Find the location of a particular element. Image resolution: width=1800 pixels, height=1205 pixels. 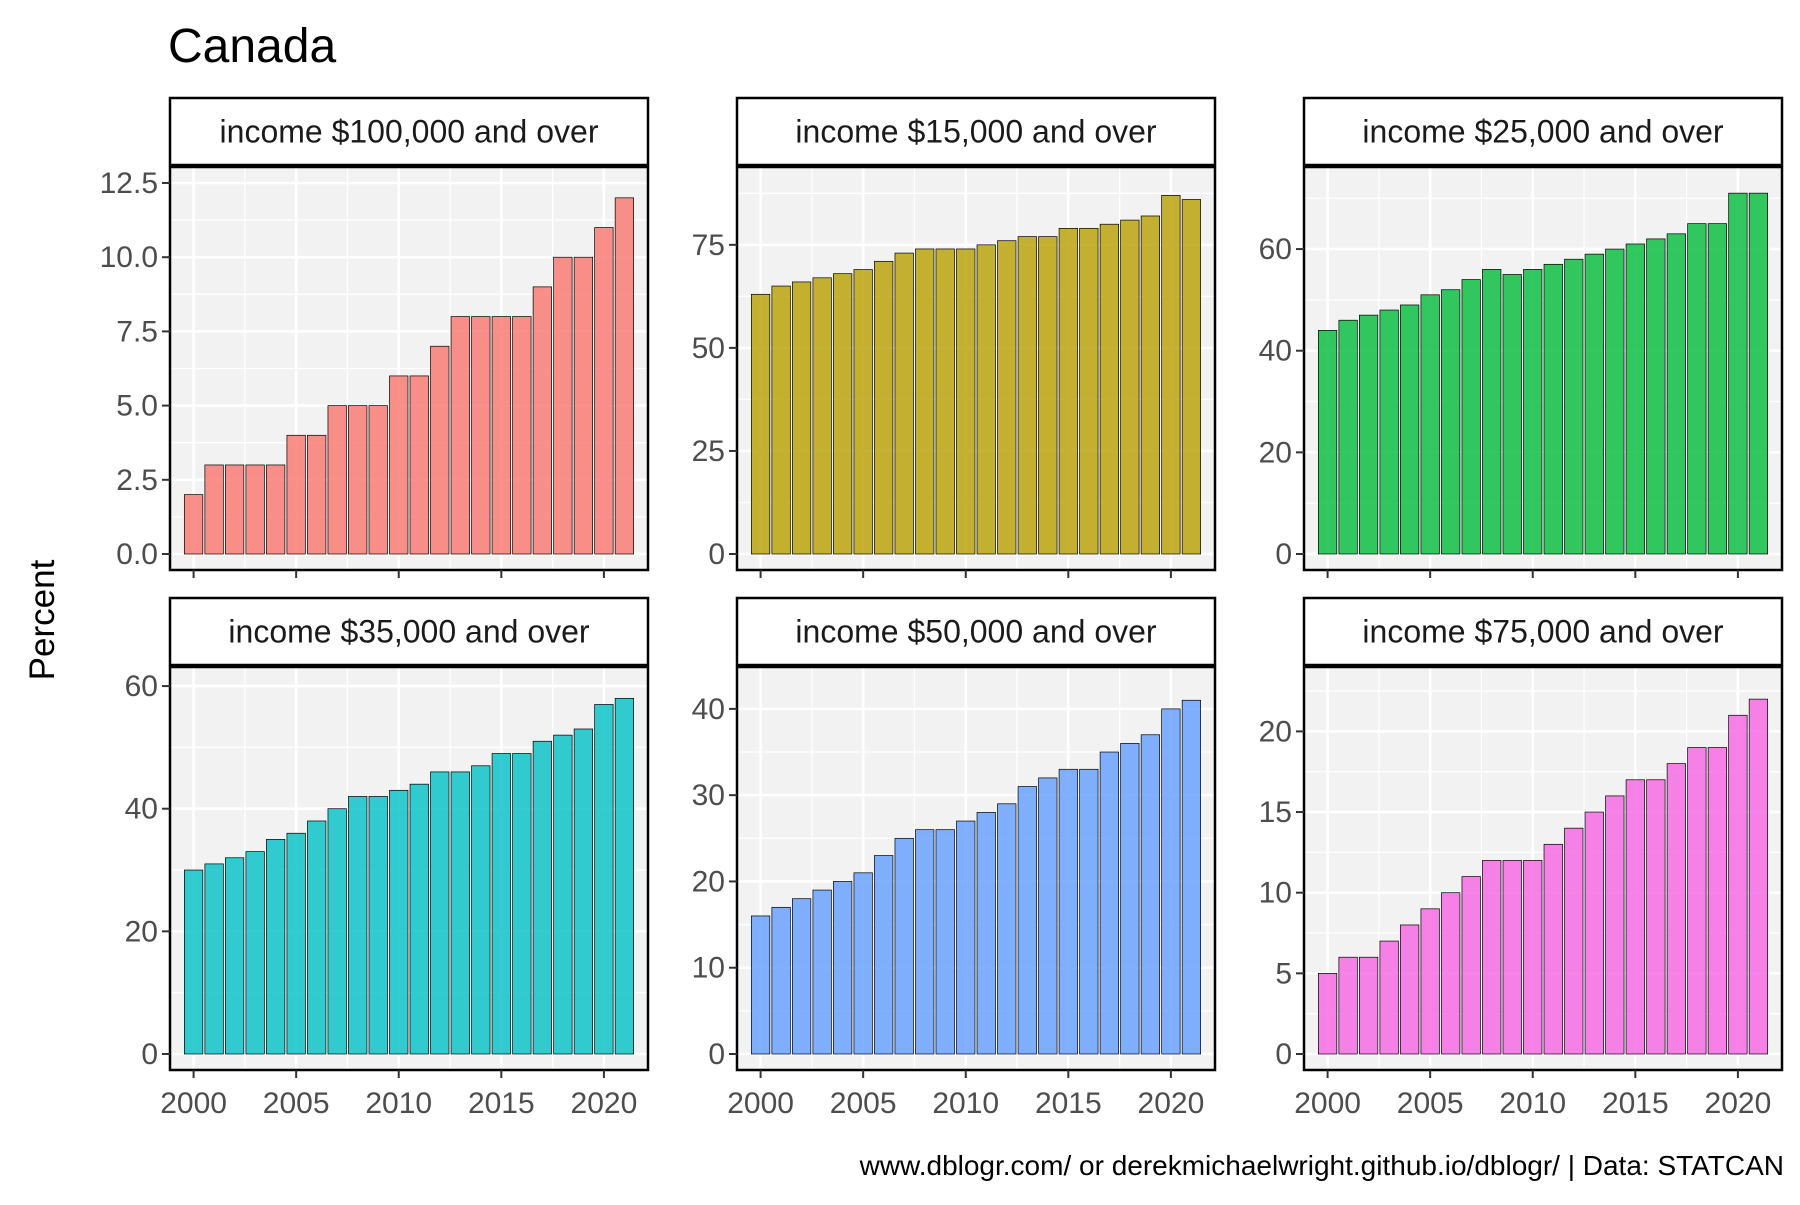

y-tick-label: 10.0 is located at coordinates (129, 257).